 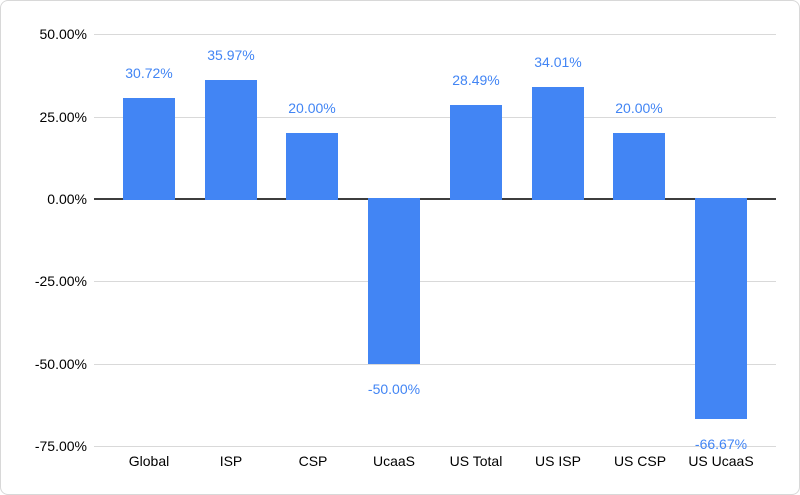 What do you see at coordinates (435, 199) in the screenshot?
I see `zero-axis-line` at bounding box center [435, 199].